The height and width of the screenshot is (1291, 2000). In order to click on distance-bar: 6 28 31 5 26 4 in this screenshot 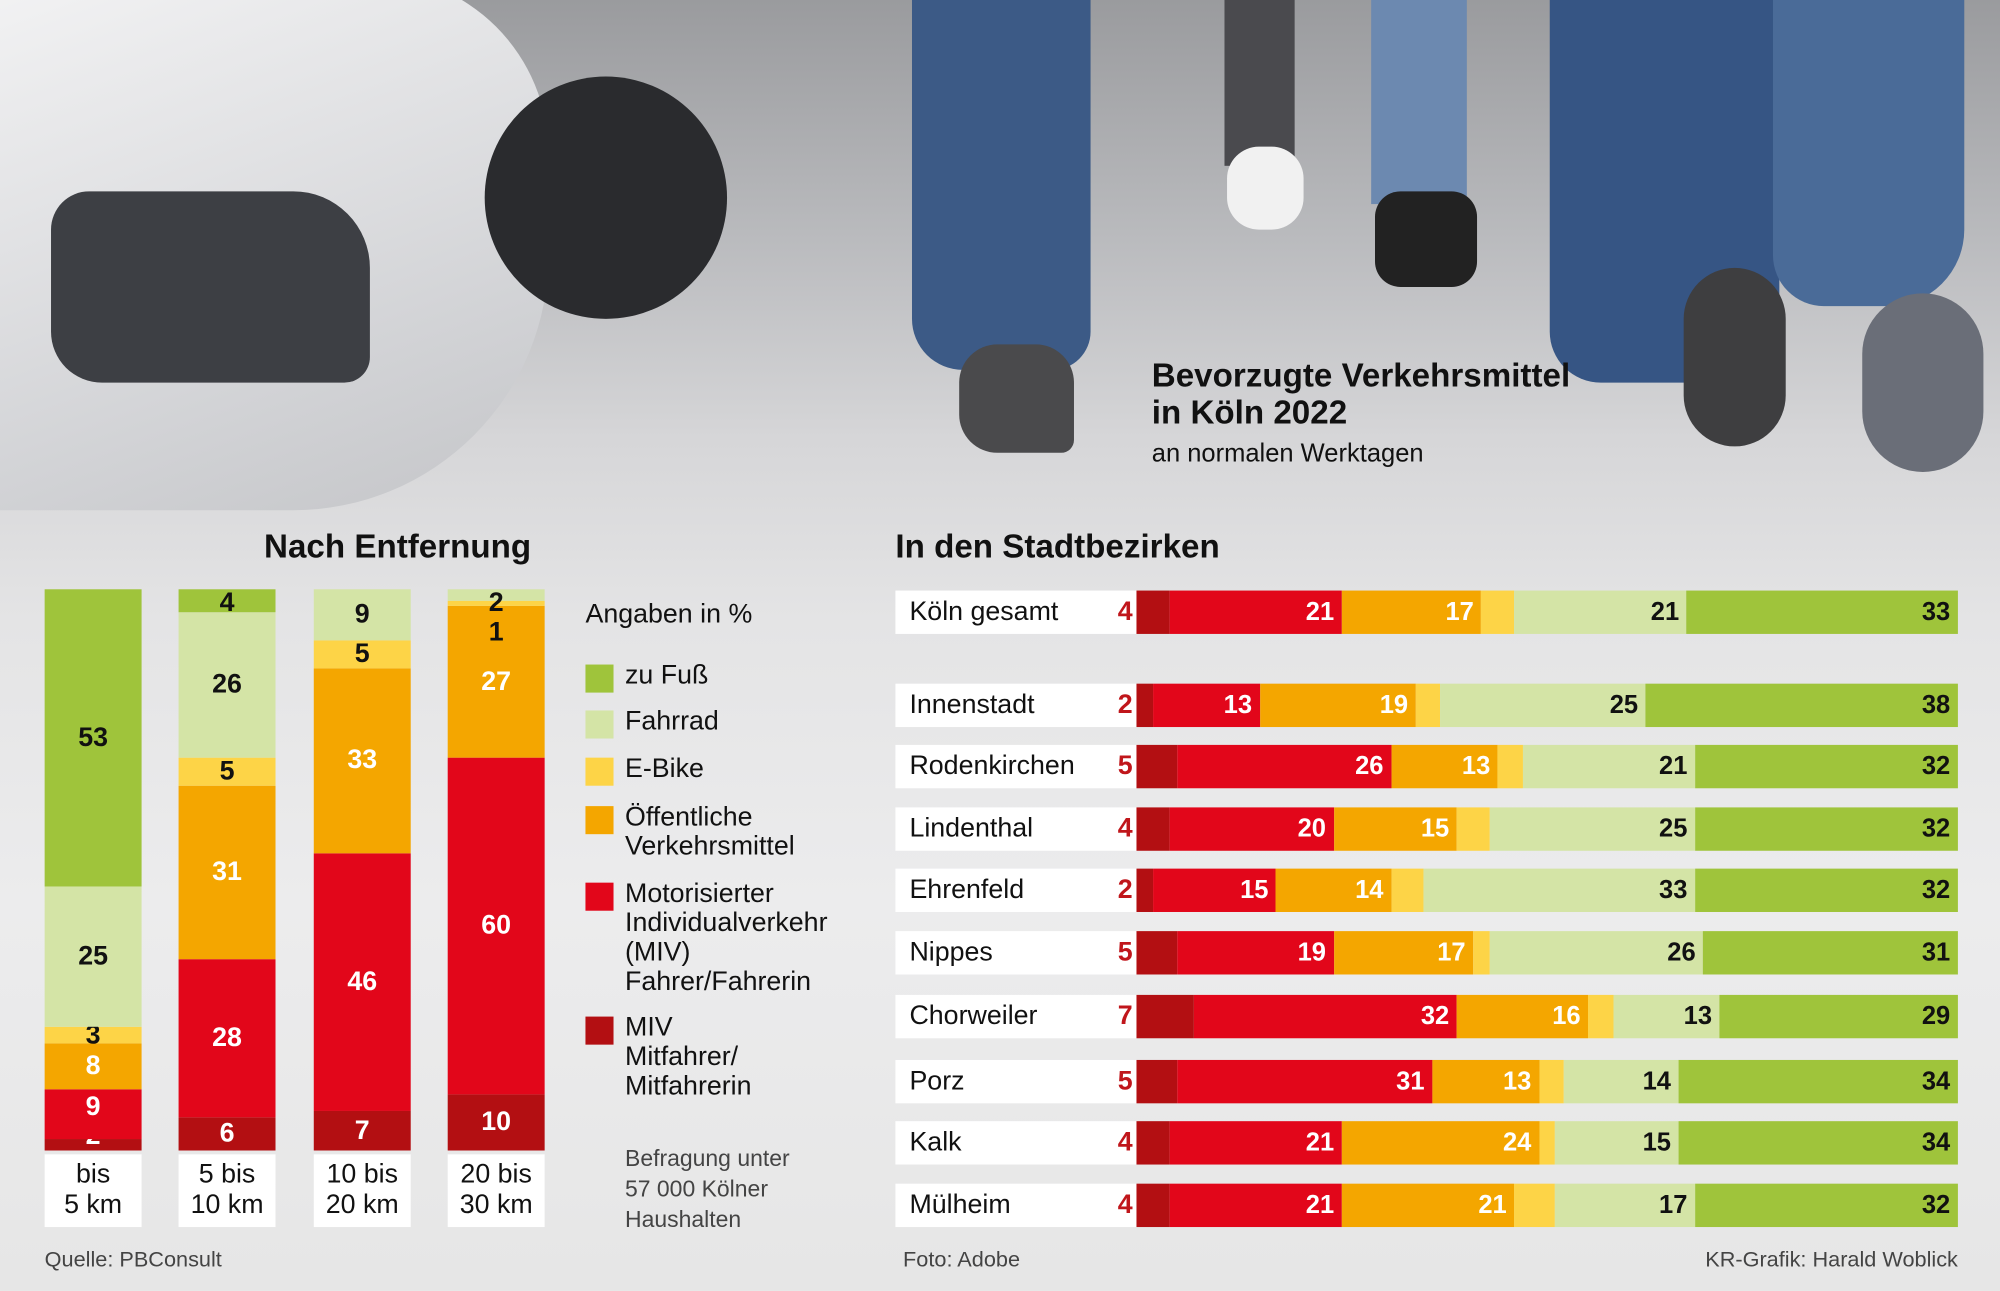, I will do `click(227, 870)`.